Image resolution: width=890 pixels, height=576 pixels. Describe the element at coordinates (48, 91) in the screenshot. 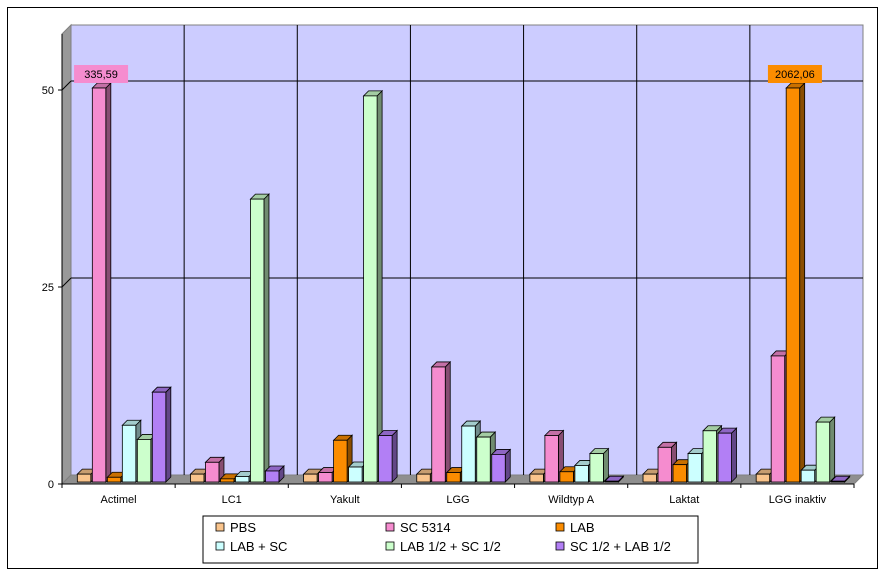

I see `y-tick-label: 50` at that location.